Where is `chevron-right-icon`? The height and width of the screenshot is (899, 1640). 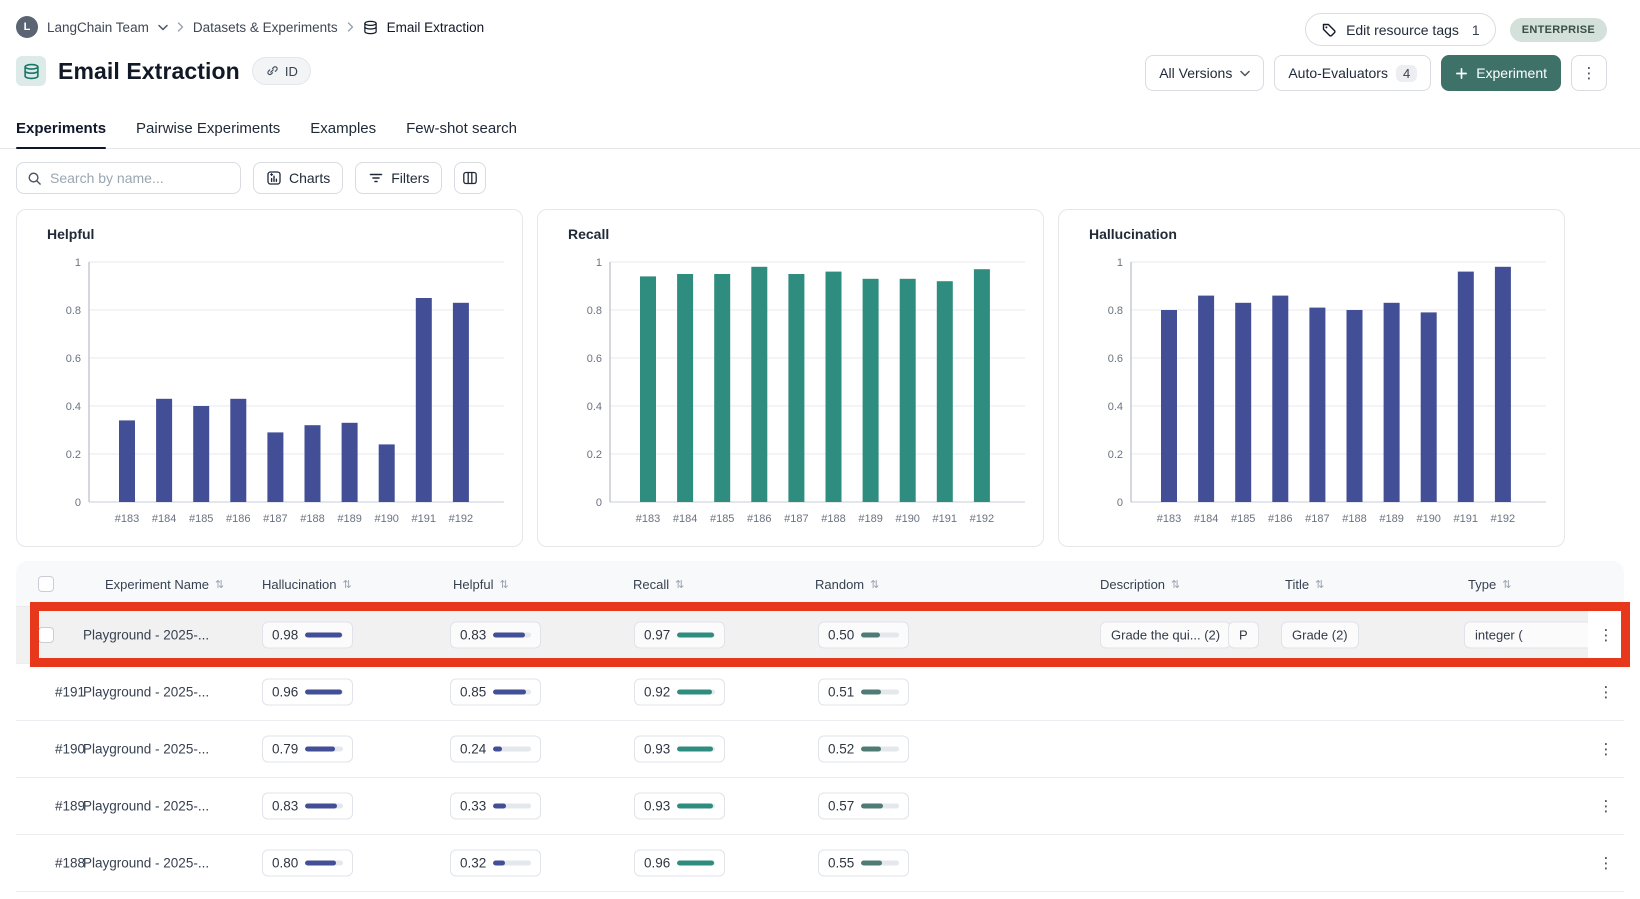 chevron-right-icon is located at coordinates (180, 27).